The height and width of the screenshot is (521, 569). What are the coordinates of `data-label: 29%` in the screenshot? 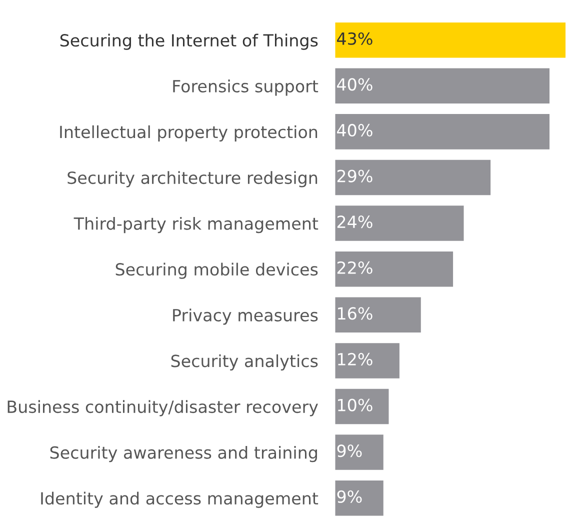 It's located at (354, 176).